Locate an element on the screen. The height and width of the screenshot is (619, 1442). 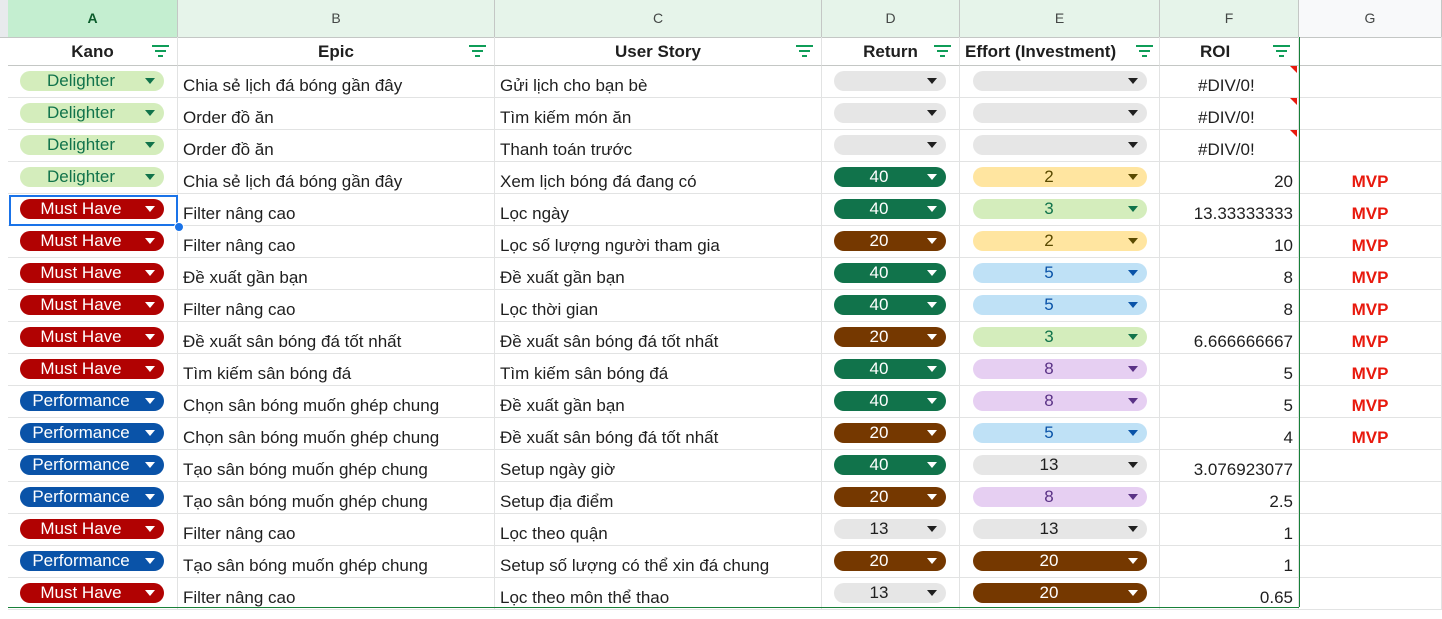
kano-cell: Delighter is located at coordinates (93, 178).